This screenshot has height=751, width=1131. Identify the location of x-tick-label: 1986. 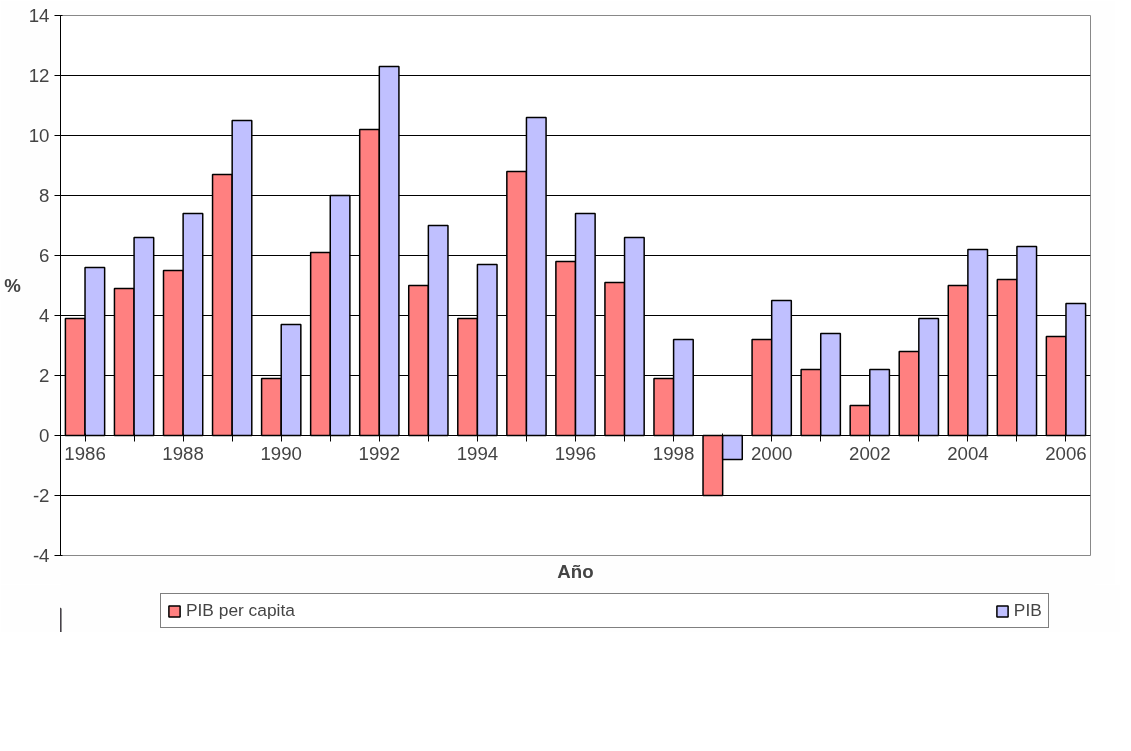
(85, 453).